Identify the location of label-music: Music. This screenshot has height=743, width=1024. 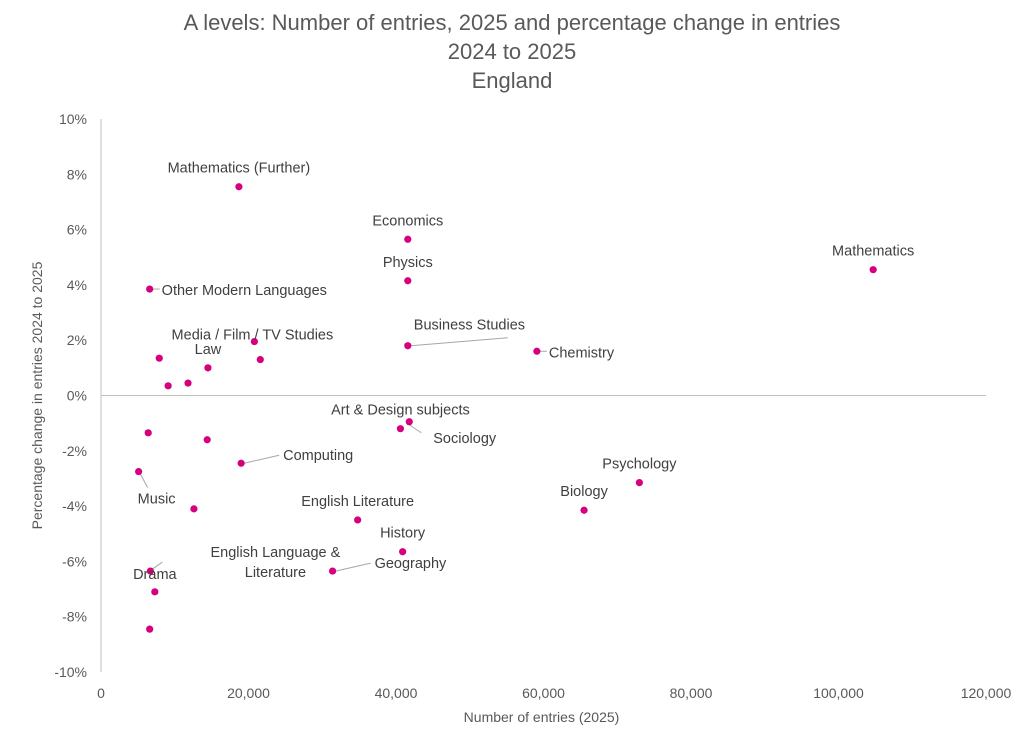
(157, 500).